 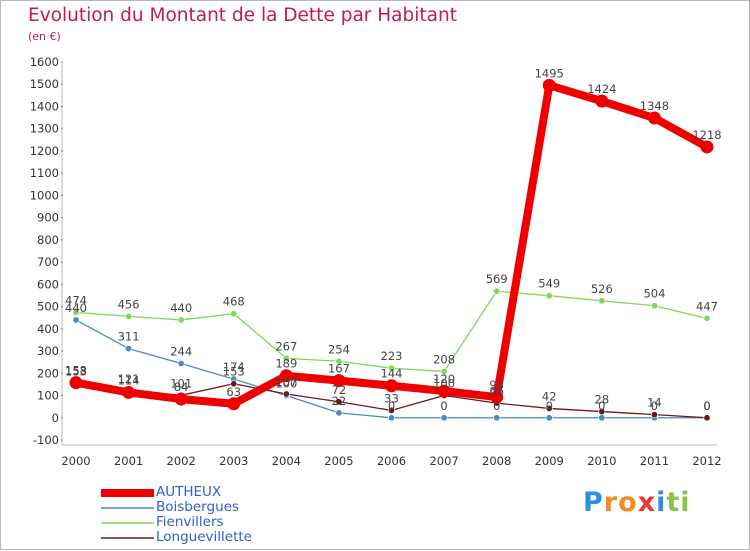 I want to click on legend-label-boisbergues: Boisbergues, so click(x=197, y=507).